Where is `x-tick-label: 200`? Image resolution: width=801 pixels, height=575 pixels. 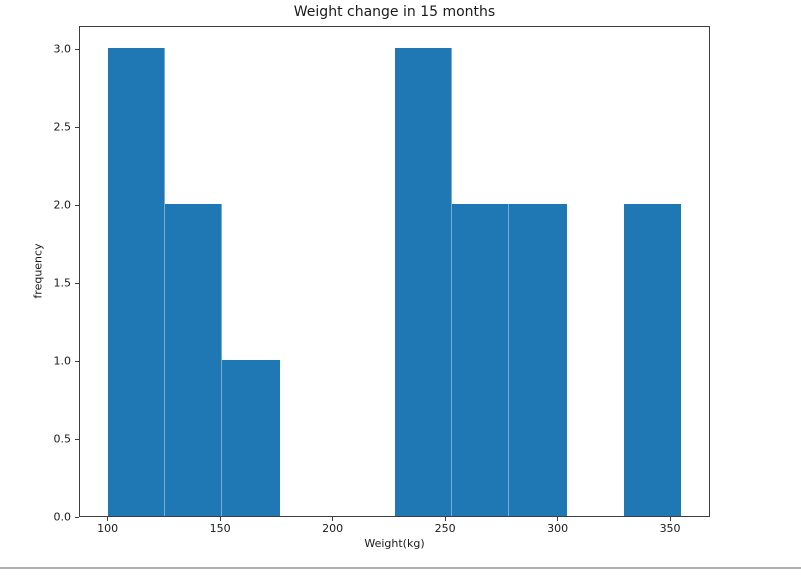 x-tick-label: 200 is located at coordinates (333, 528).